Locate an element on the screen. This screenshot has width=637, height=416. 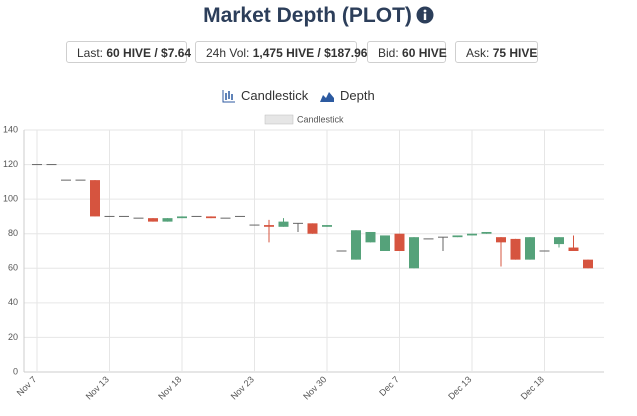
stat-box: Bid: 60 HIVE is located at coordinates (407, 52).